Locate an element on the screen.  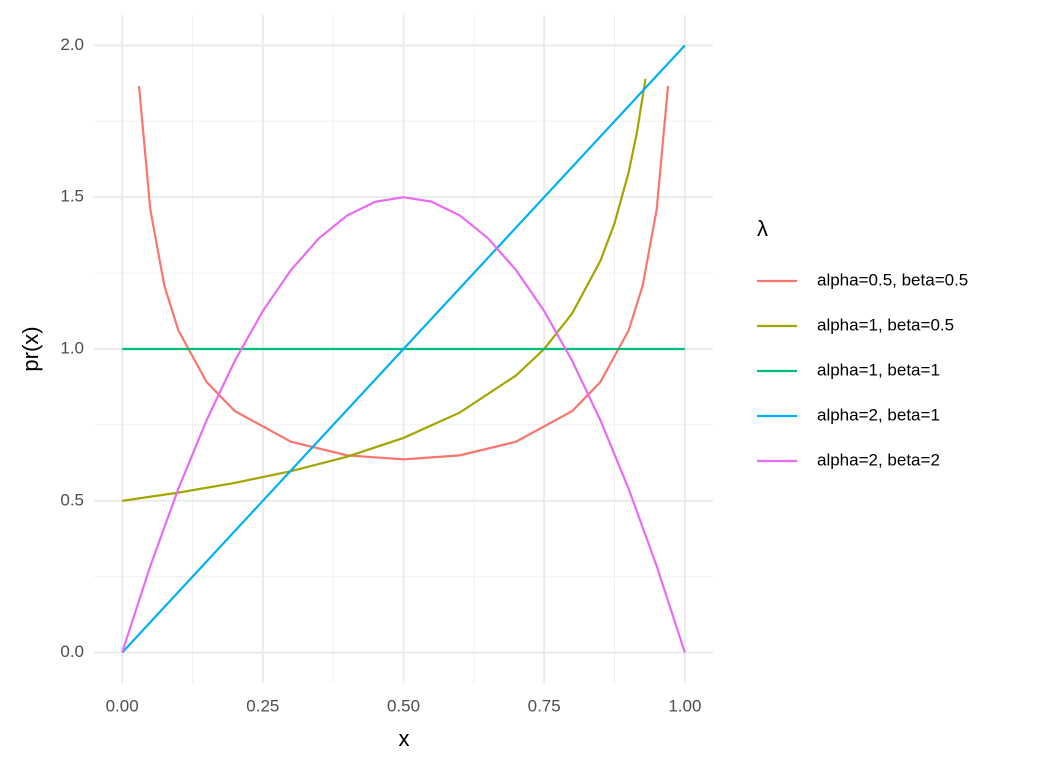
y-tick-label: 1.0 is located at coordinates (72, 347).